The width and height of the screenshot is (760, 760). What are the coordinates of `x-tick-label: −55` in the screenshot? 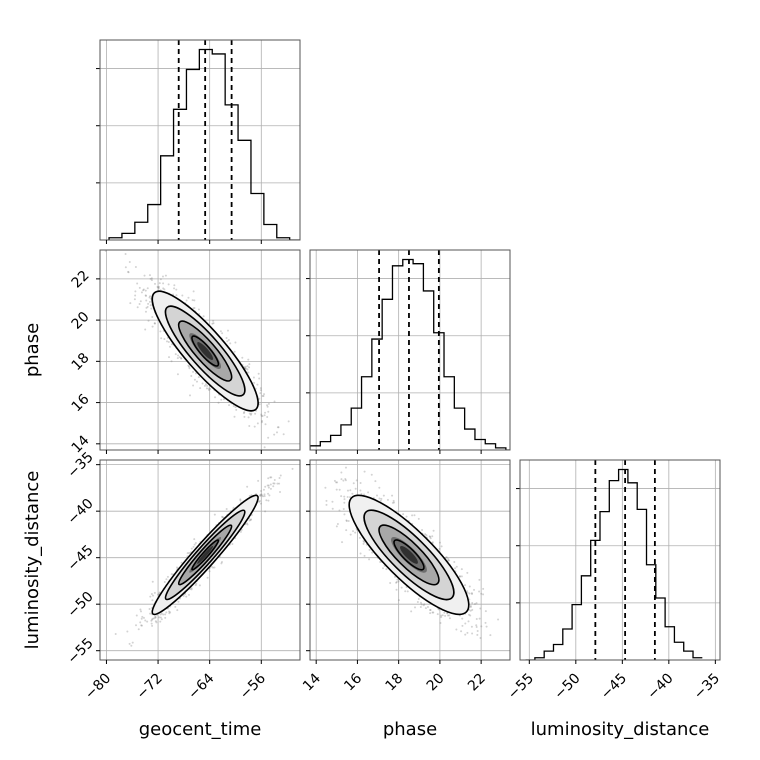 It's located at (521, 686).